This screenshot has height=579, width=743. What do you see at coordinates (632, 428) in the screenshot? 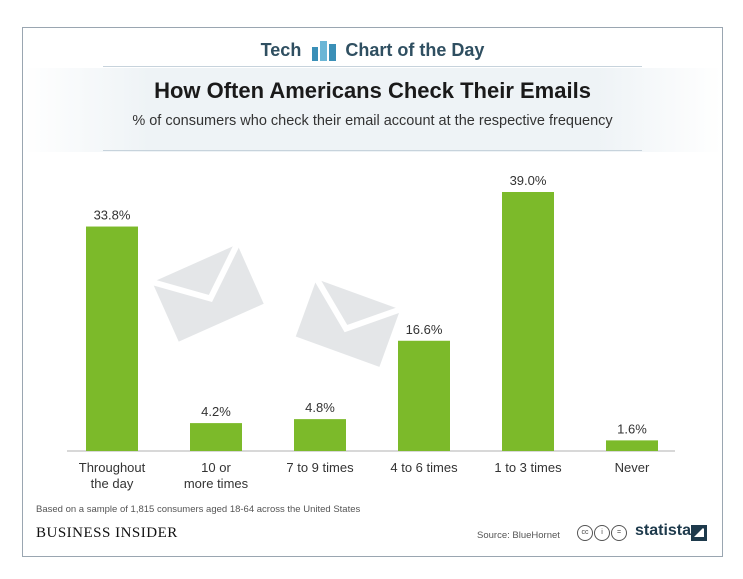
I see `value-label-5: 1.6%` at bounding box center [632, 428].